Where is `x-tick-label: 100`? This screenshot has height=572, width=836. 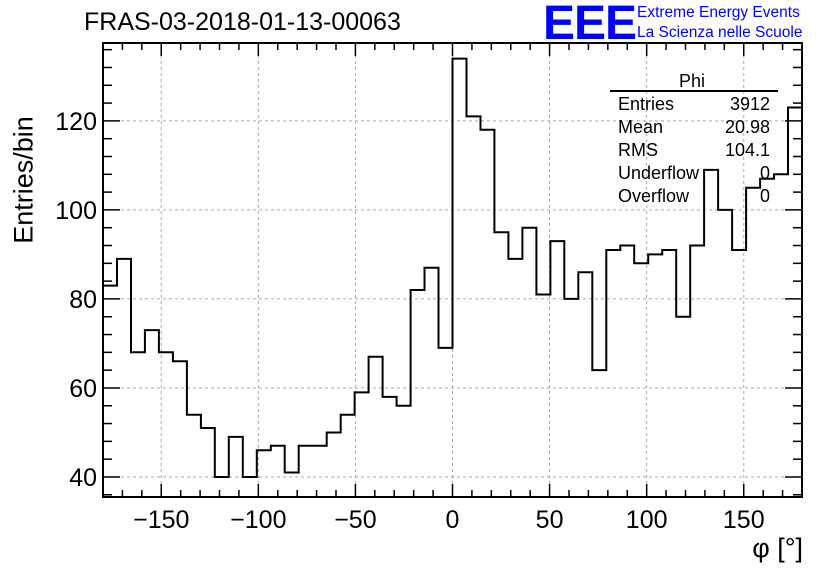
x-tick-label: 100 is located at coordinates (647, 520).